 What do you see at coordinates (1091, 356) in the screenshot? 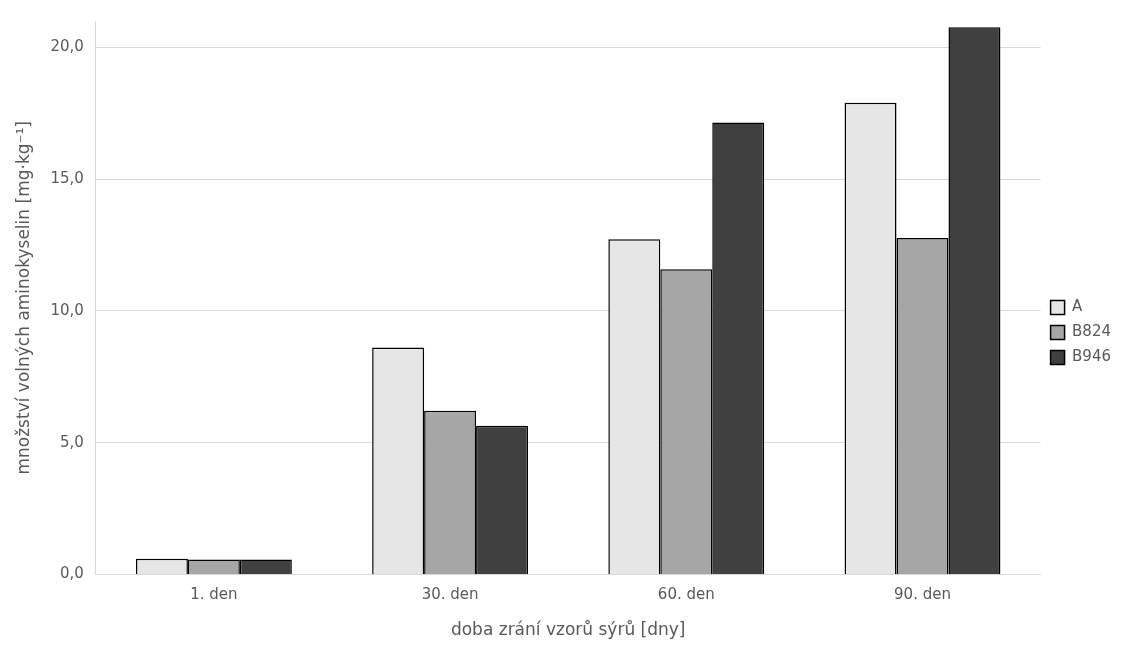
I see `legend-label: B946` at bounding box center [1091, 356].